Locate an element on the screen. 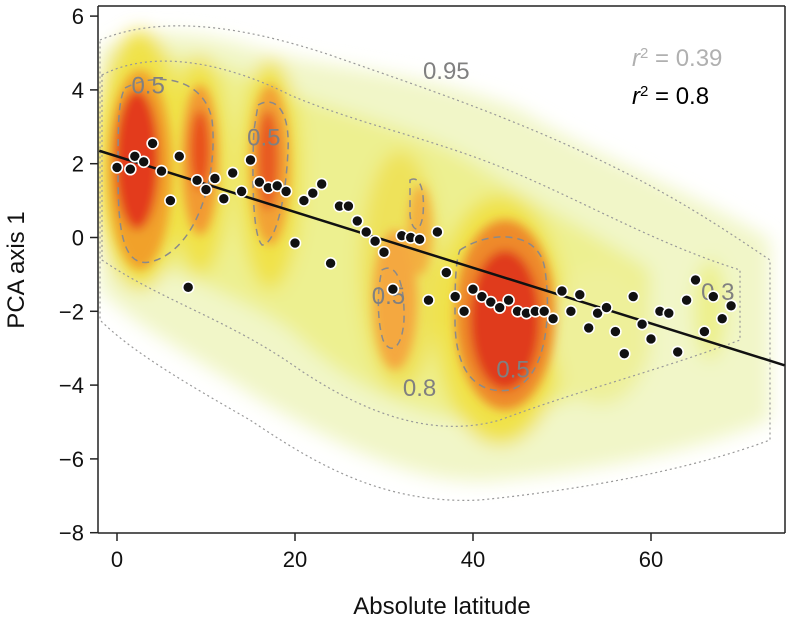 Image resolution: width=805 pixels, height=619 pixels. x-axis-title: Absolute latitude is located at coordinates (441, 606).